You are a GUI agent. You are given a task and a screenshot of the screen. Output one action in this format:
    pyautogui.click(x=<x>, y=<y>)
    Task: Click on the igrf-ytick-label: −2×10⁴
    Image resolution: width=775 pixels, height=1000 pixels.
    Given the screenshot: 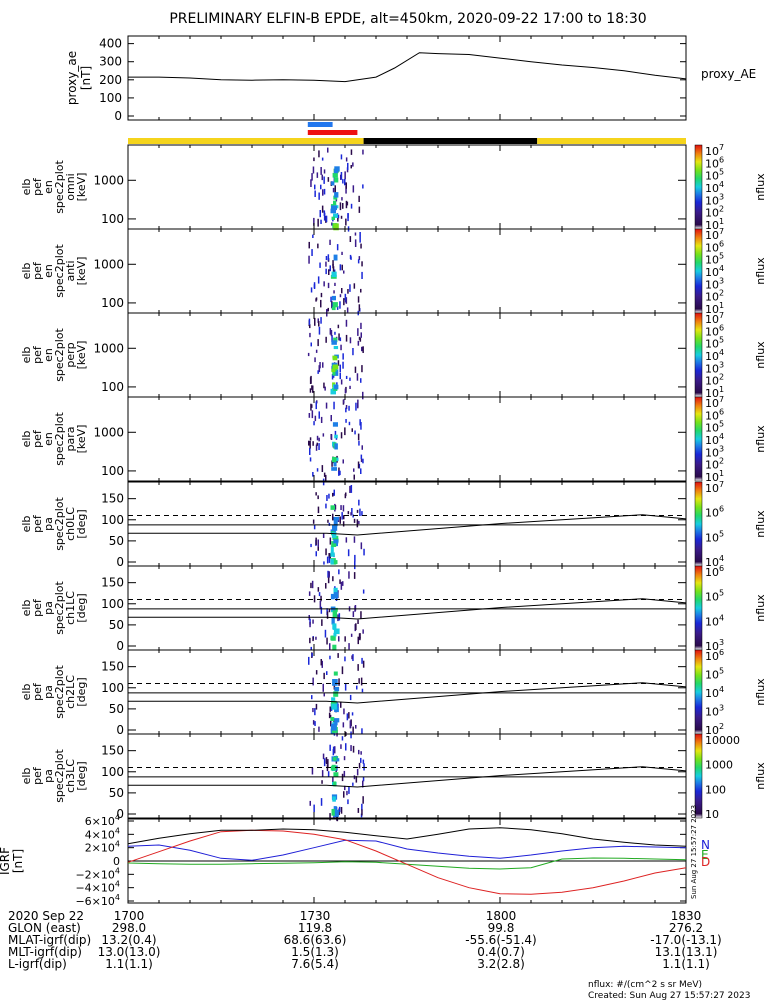 What is the action you would take?
    pyautogui.click(x=97, y=873)
    